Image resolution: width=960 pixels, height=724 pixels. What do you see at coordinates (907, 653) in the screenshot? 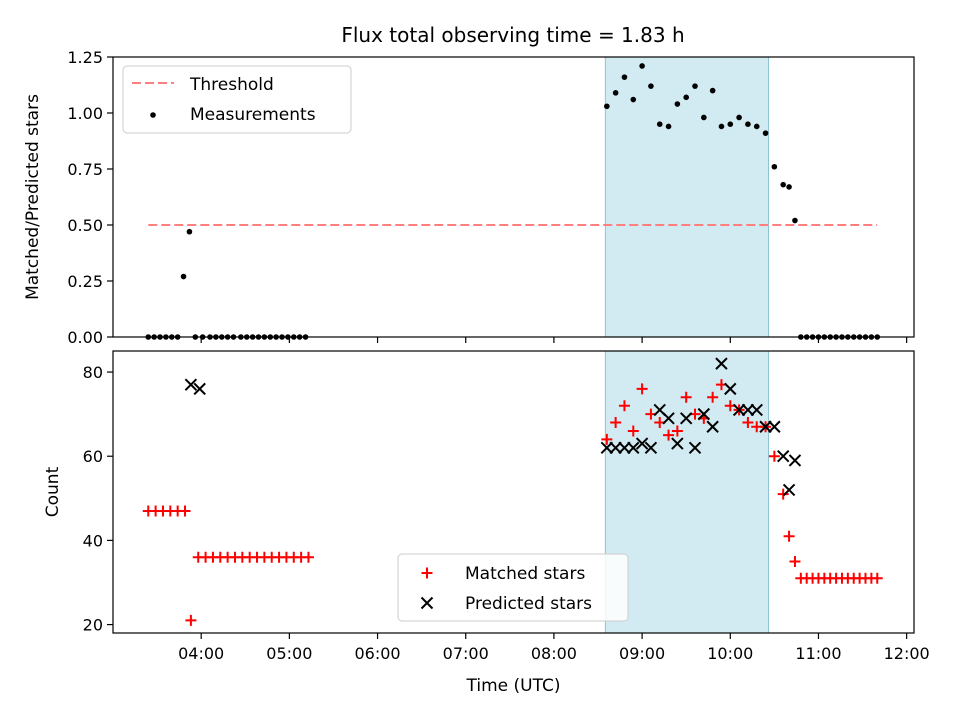
I see `x-tick-label: 12:00` at bounding box center [907, 653].